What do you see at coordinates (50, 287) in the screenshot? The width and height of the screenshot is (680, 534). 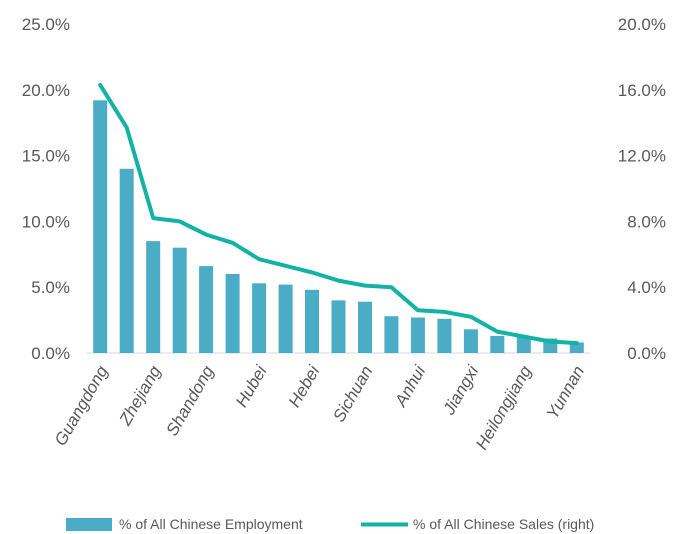 I see `left-tick-label: 5.0%` at bounding box center [50, 287].